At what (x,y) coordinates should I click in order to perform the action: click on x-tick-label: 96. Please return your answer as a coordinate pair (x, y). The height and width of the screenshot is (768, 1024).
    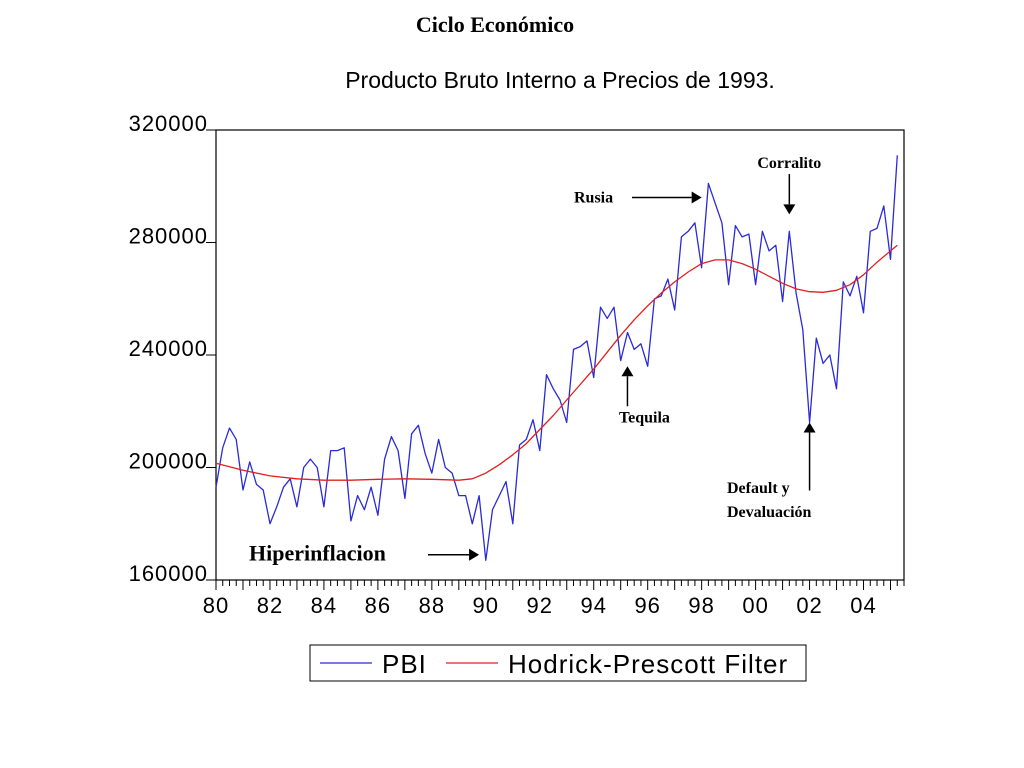
    Looking at the image, I should click on (647, 605).